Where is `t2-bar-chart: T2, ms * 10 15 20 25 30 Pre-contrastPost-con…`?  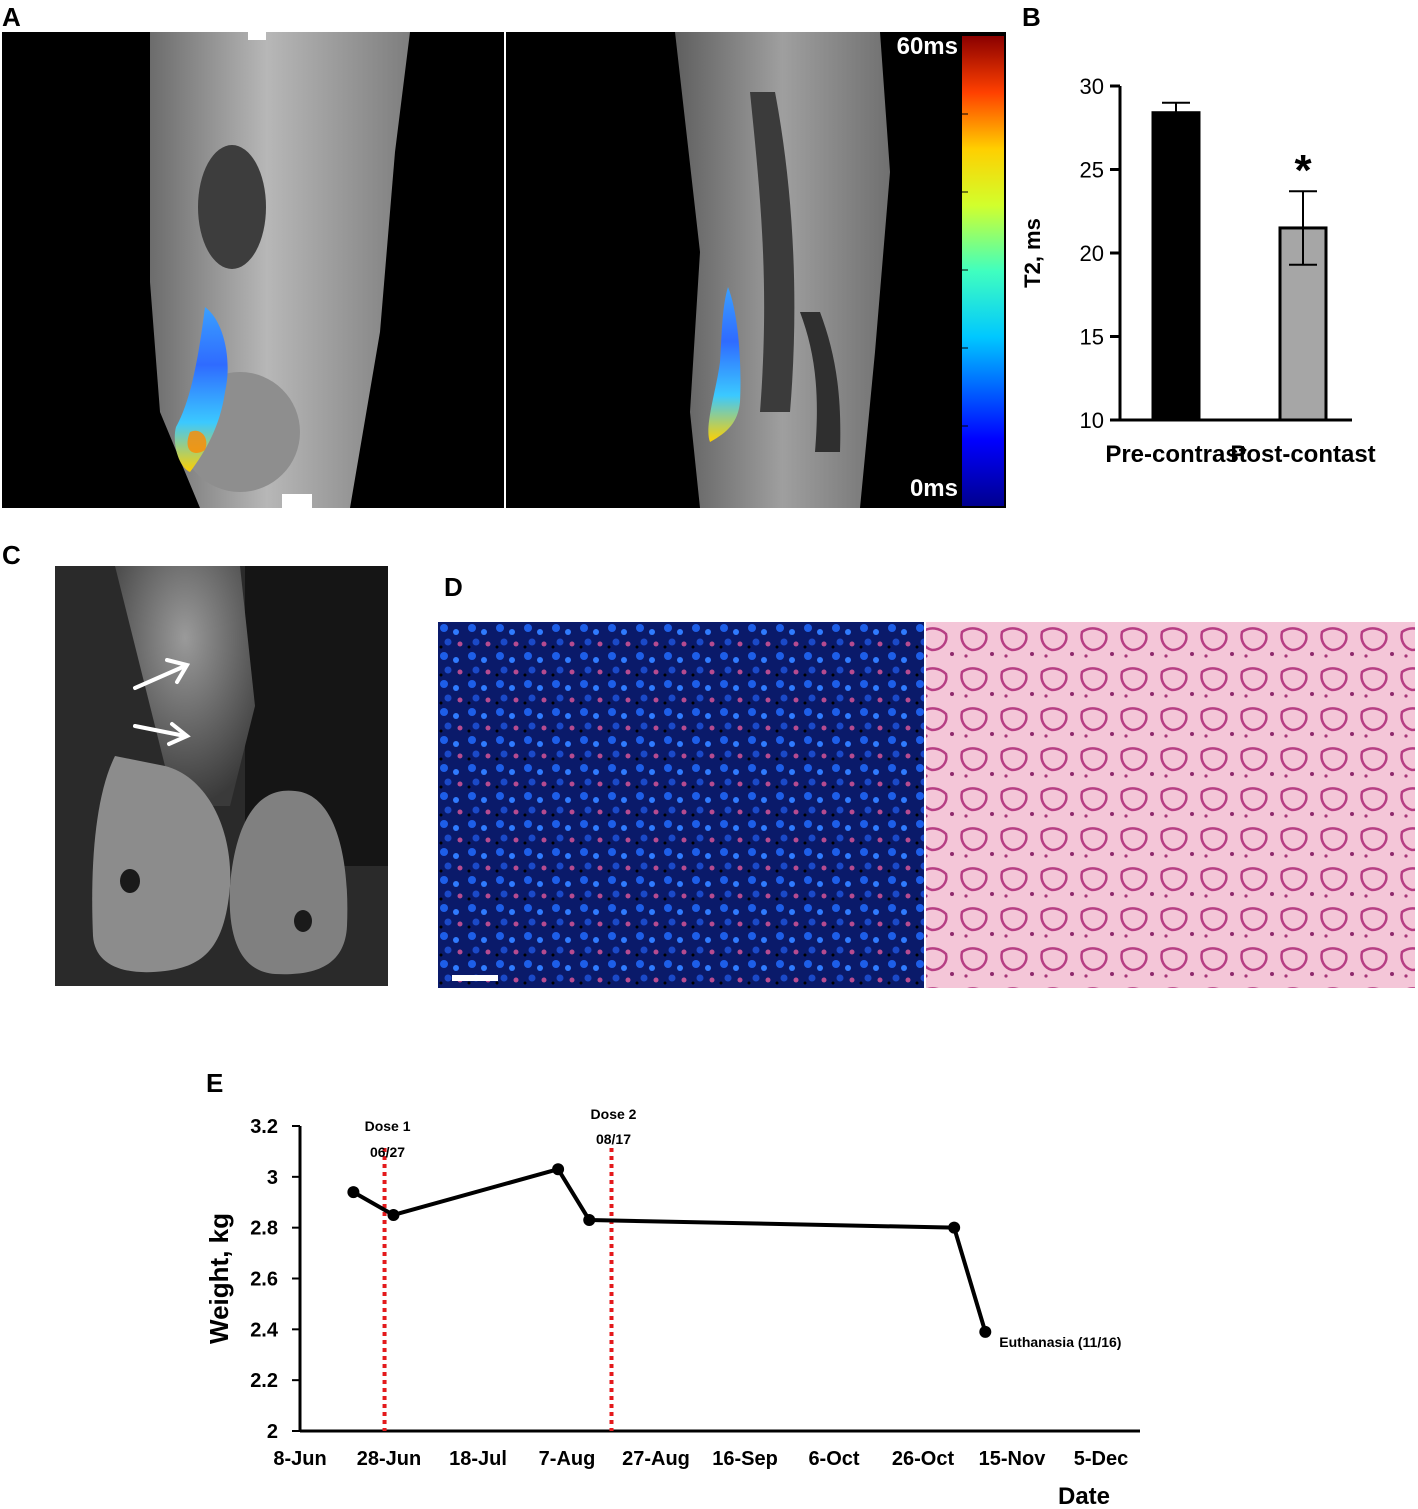 t2-bar-chart: T2, ms * 10 15 20 25 30 Pre-contrastPost-con… is located at coordinates (1198, 271).